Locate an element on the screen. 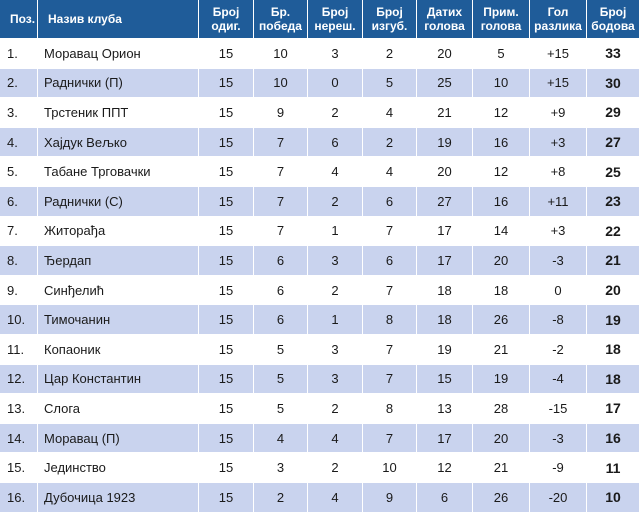  points-cell: 11 is located at coordinates (613, 468).